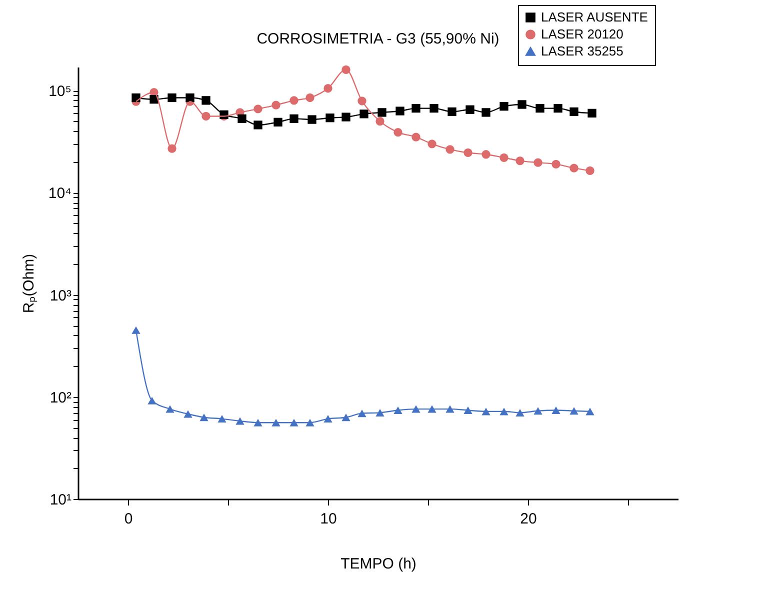  What do you see at coordinates (61, 397) in the screenshot?
I see `y-tick-label: 10²` at bounding box center [61, 397].